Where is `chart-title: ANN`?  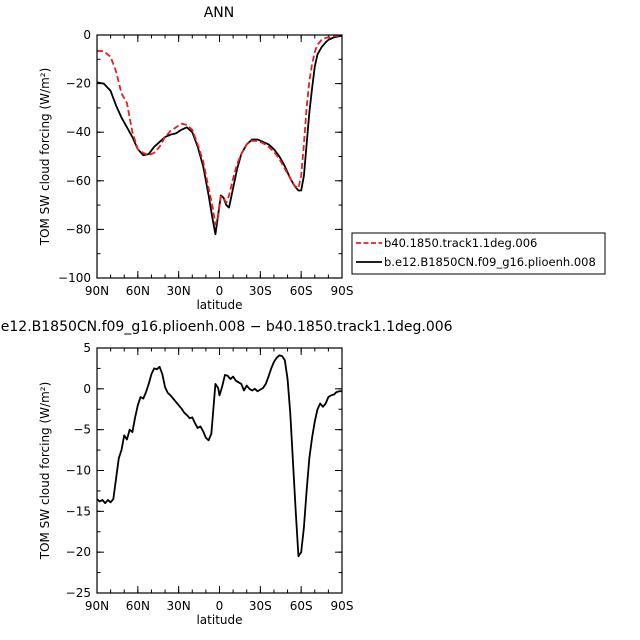
chart-title: ANN is located at coordinates (219, 13).